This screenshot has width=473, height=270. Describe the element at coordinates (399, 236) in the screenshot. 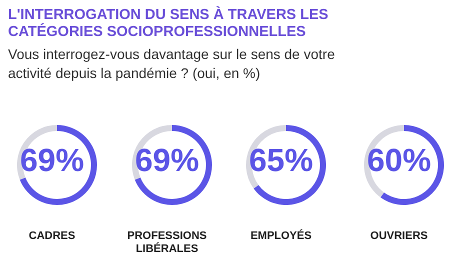

I see `slice-label: OUVRIERS` at that location.